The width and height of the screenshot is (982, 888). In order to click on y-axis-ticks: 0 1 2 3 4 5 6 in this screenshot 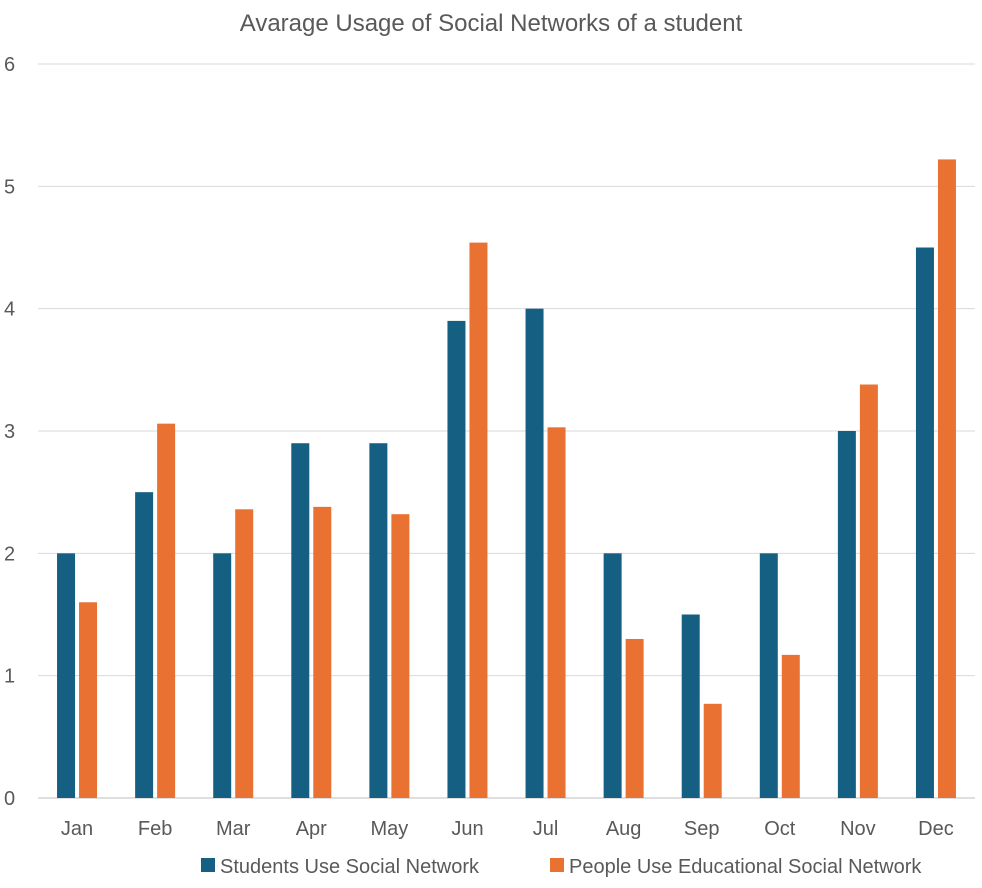, I will do `click(9, 432)`.